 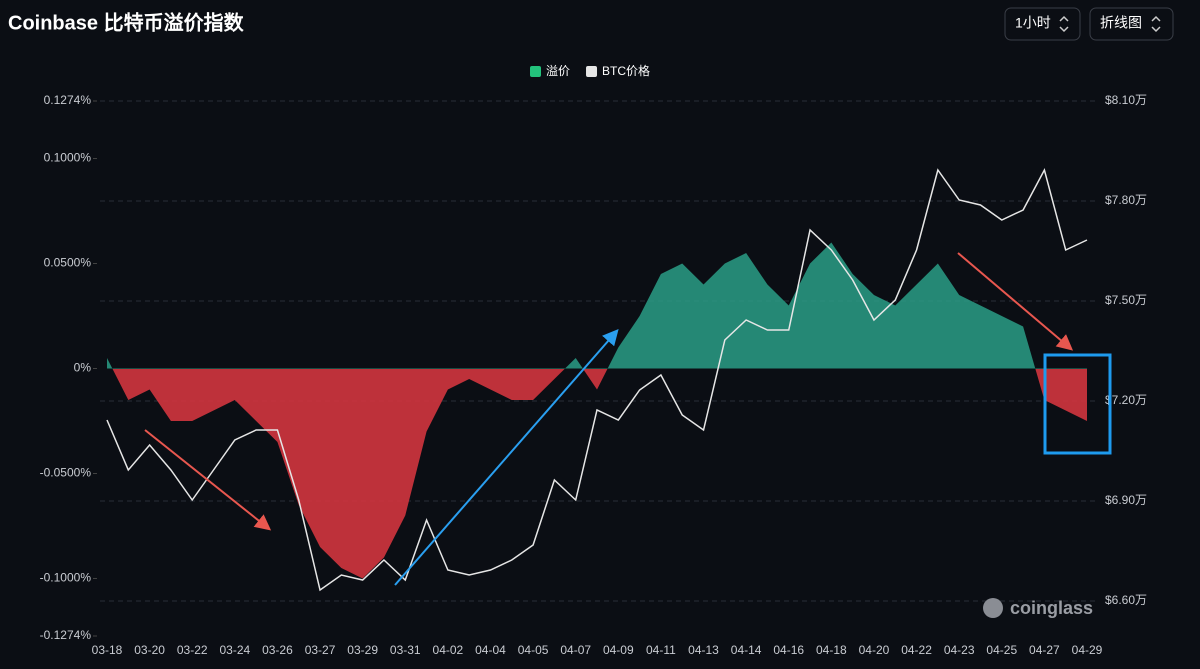 I want to click on x-tick-label: 04-22, so click(x=916, y=650).